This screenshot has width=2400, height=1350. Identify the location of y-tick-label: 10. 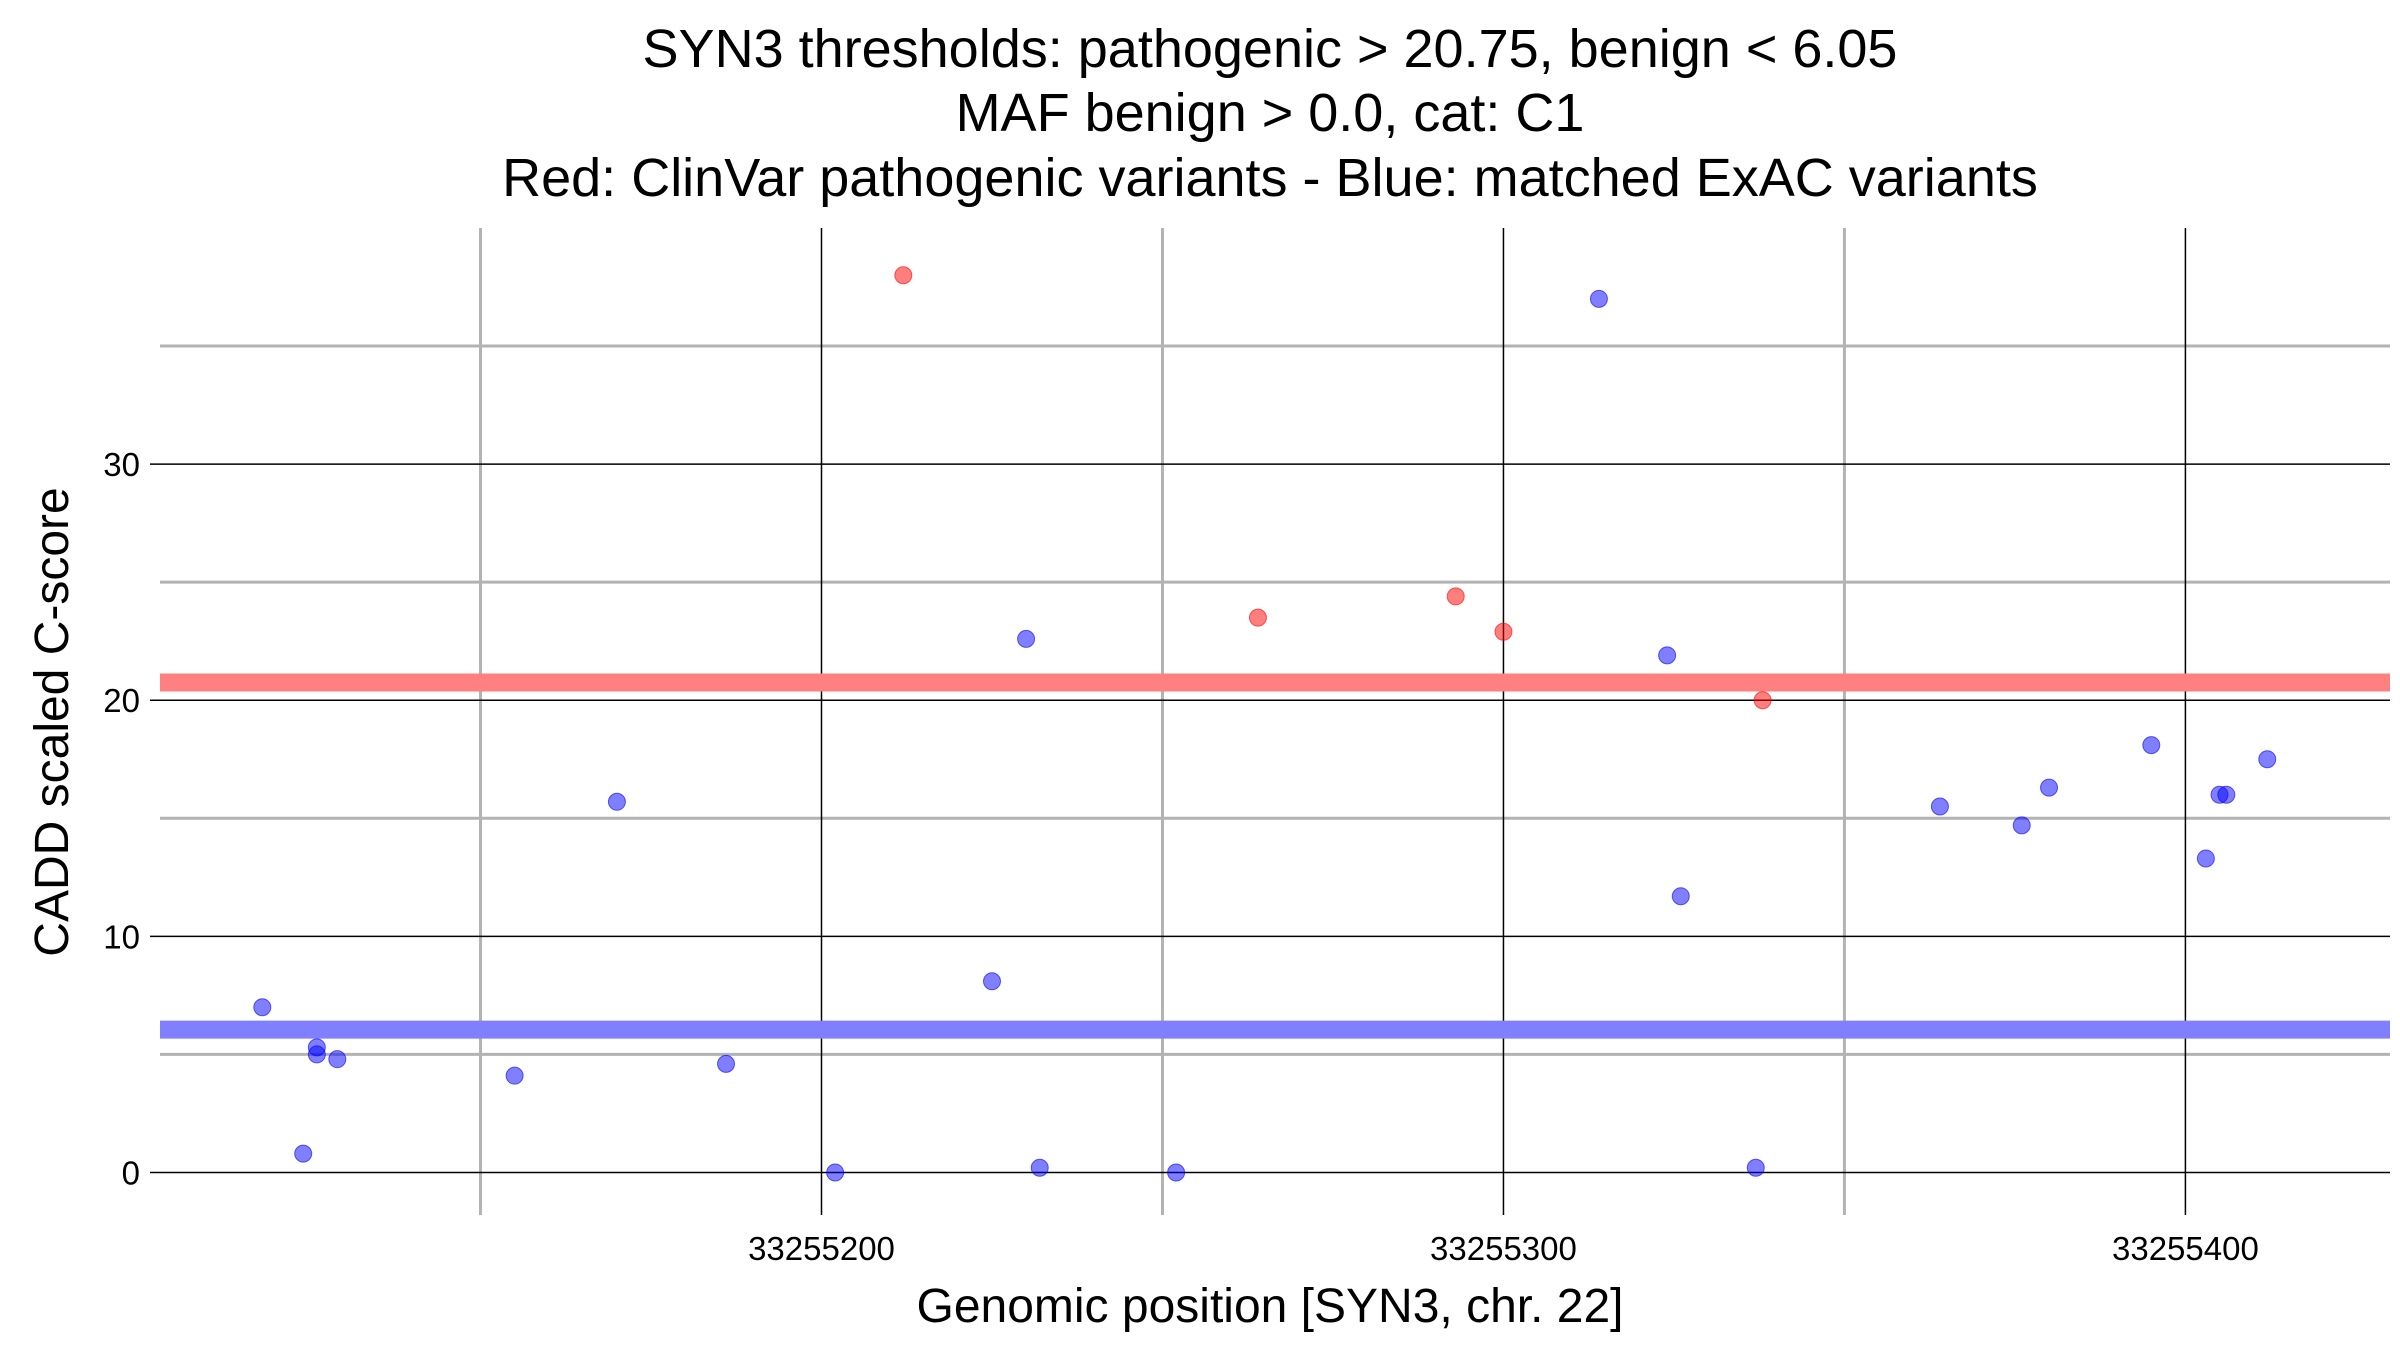
(121, 936).